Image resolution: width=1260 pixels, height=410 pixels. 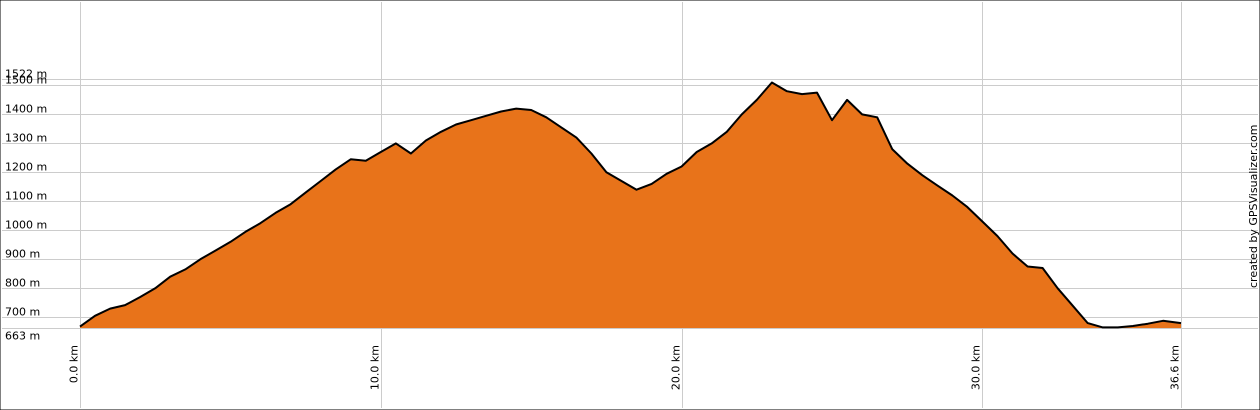 I want to click on y-tick-label: 1000 m, so click(x=26, y=225).